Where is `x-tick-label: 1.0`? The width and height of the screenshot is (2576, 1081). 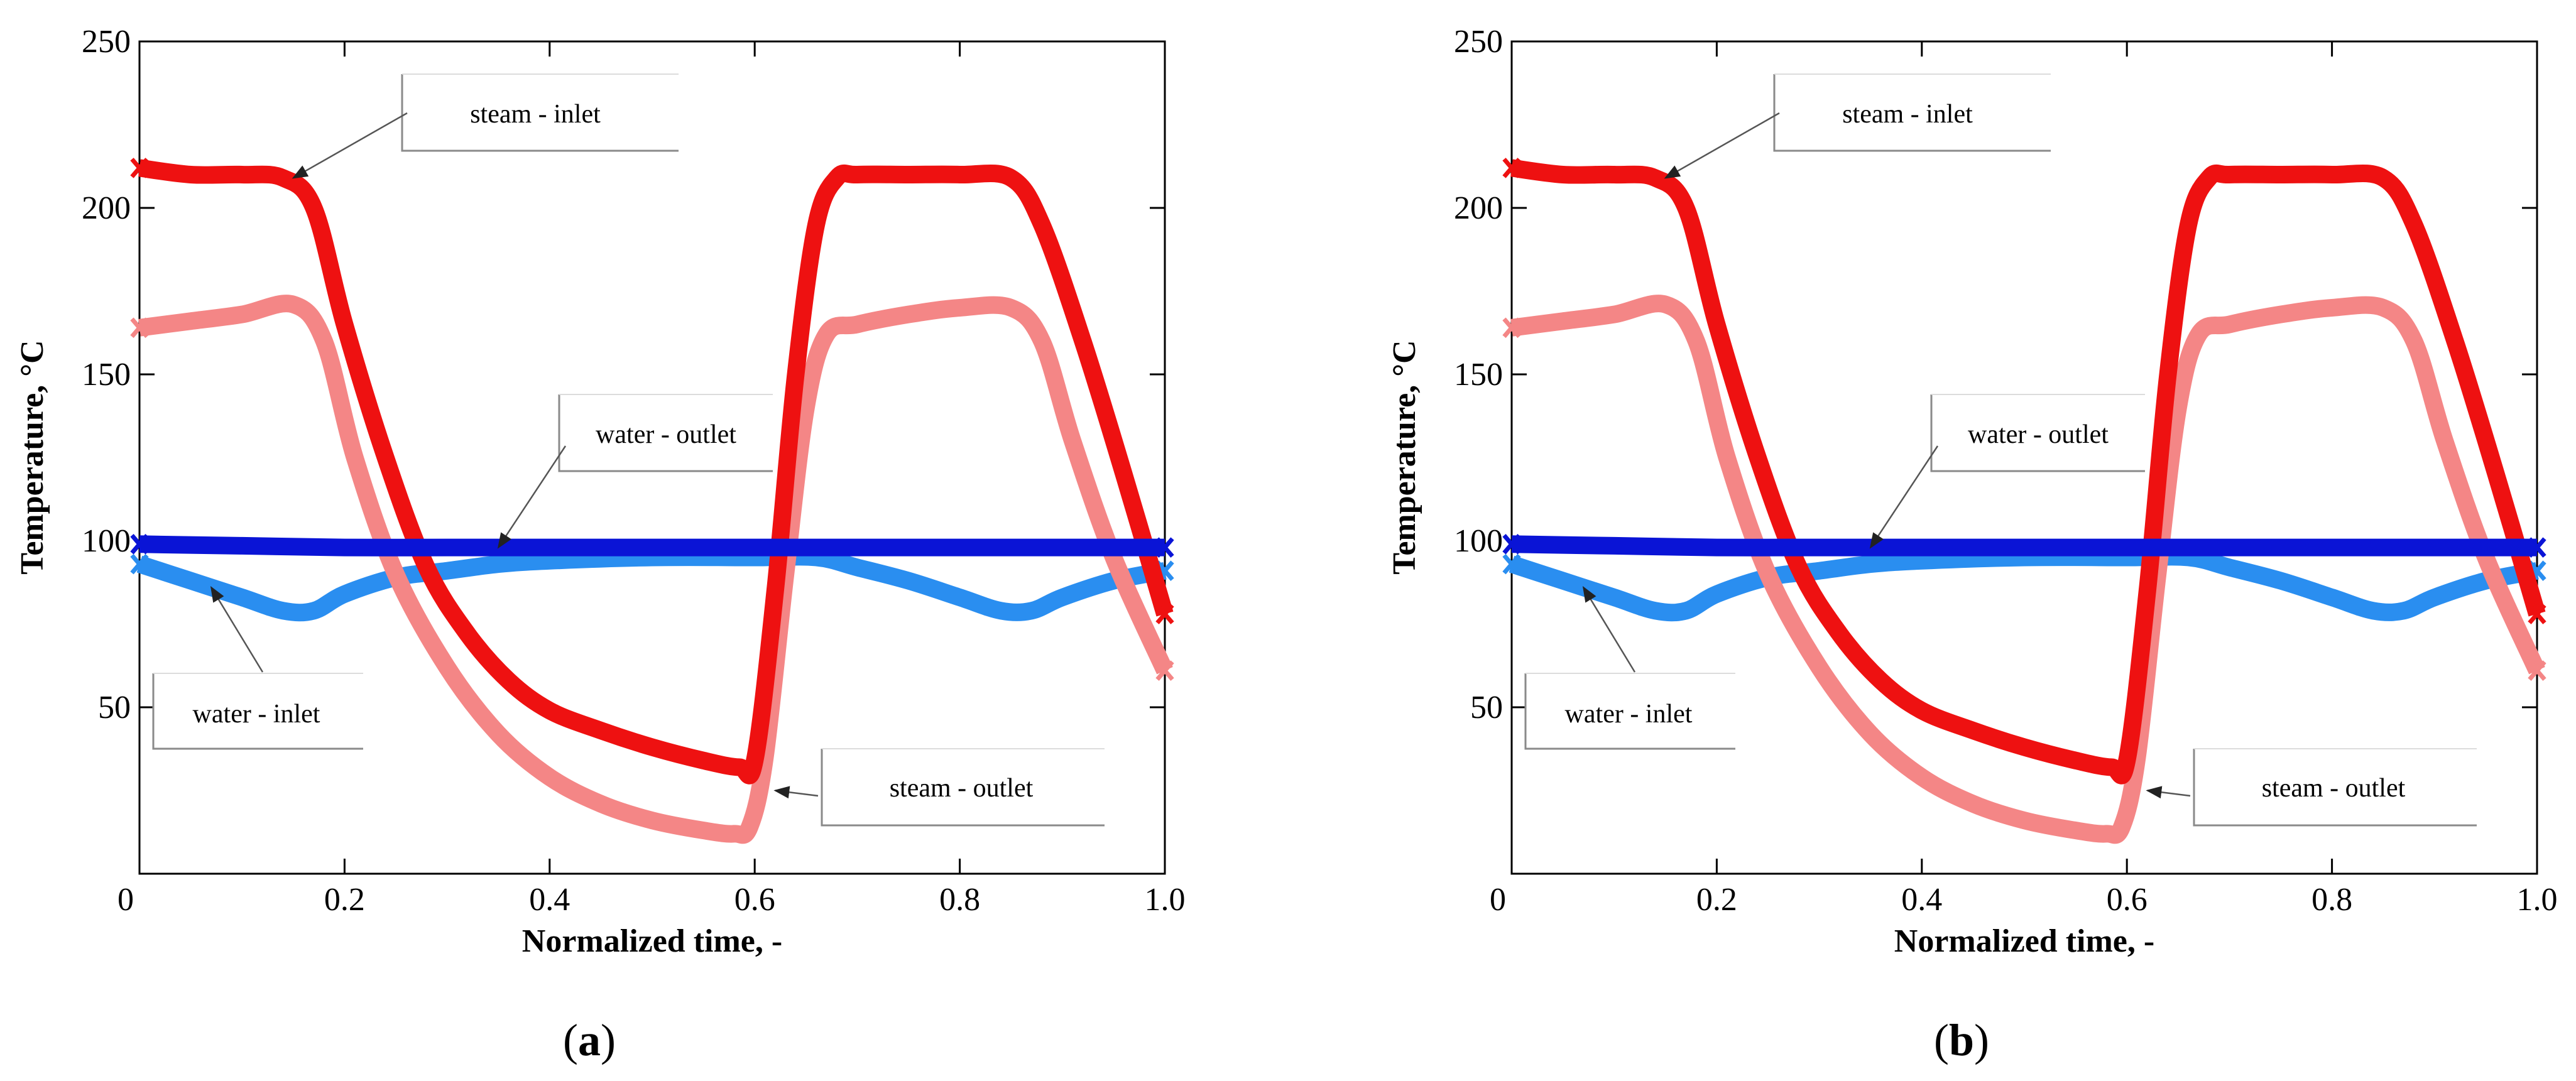
x-tick-label: 1.0 is located at coordinates (2538, 900).